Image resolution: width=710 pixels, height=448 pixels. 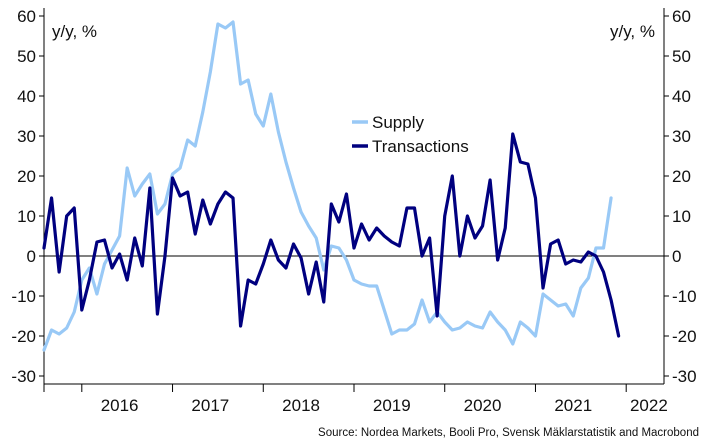 What do you see at coordinates (26, 216) in the screenshot?
I see `y-tick-label-left: 10` at bounding box center [26, 216].